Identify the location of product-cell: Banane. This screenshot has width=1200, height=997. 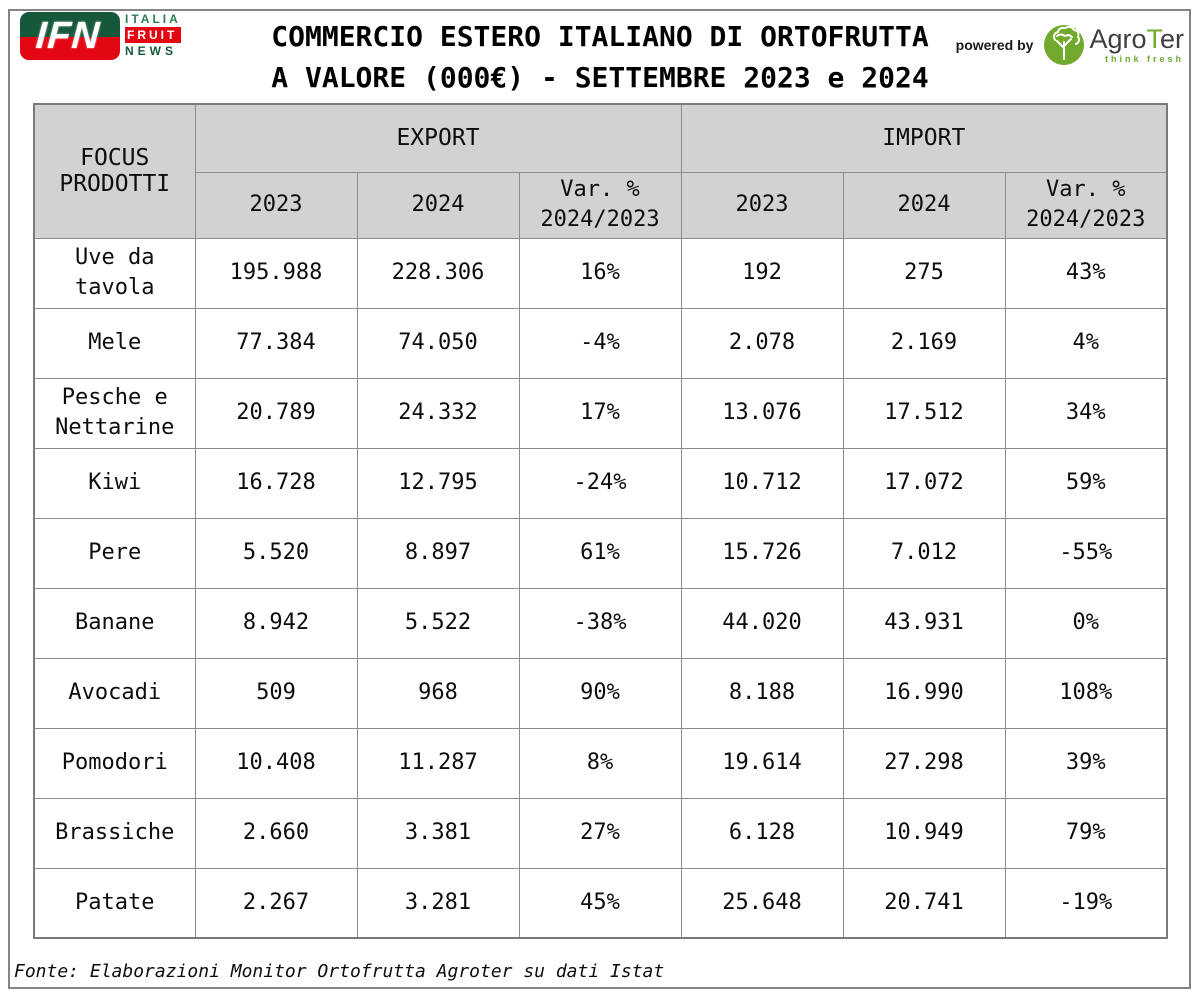
(114, 623).